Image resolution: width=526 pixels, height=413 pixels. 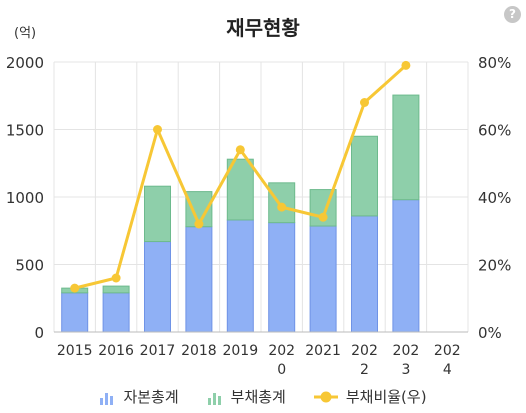 What do you see at coordinates (39, 333) in the screenshot?
I see `y-left-tick-label: 0` at bounding box center [39, 333].